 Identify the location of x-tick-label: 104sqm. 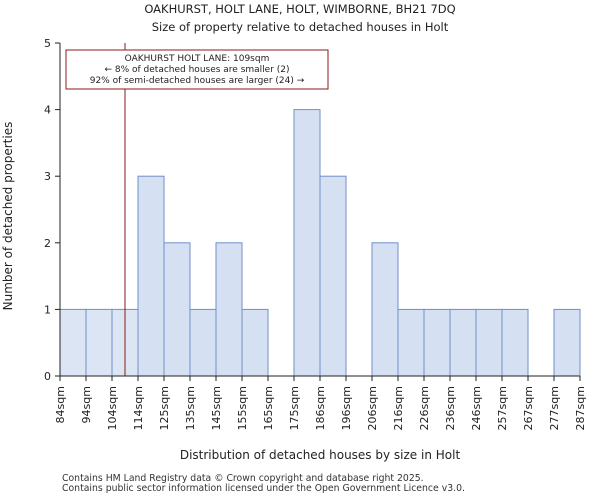
(112, 408).